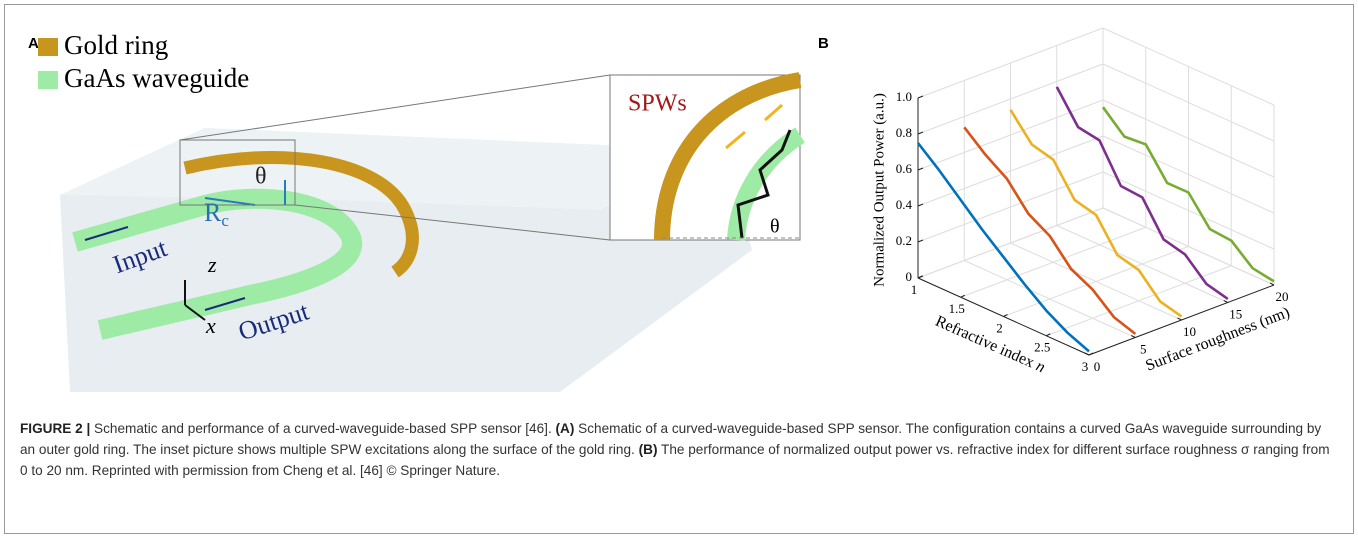 This screenshot has width=1358, height=538. Describe the element at coordinates (156, 78) in the screenshot. I see `legend-label: GaAs waveguide` at that location.